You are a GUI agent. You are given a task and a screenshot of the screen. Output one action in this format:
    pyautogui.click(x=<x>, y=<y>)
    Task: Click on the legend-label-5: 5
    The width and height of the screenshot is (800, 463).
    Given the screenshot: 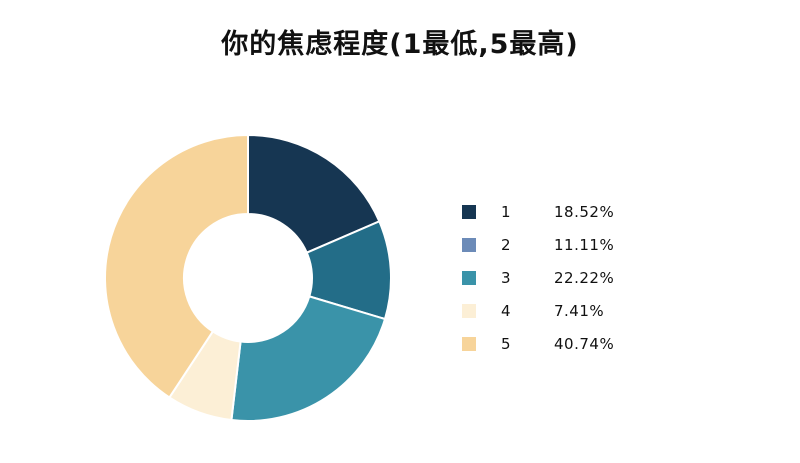 What is the action you would take?
    pyautogui.click(x=506, y=344)
    